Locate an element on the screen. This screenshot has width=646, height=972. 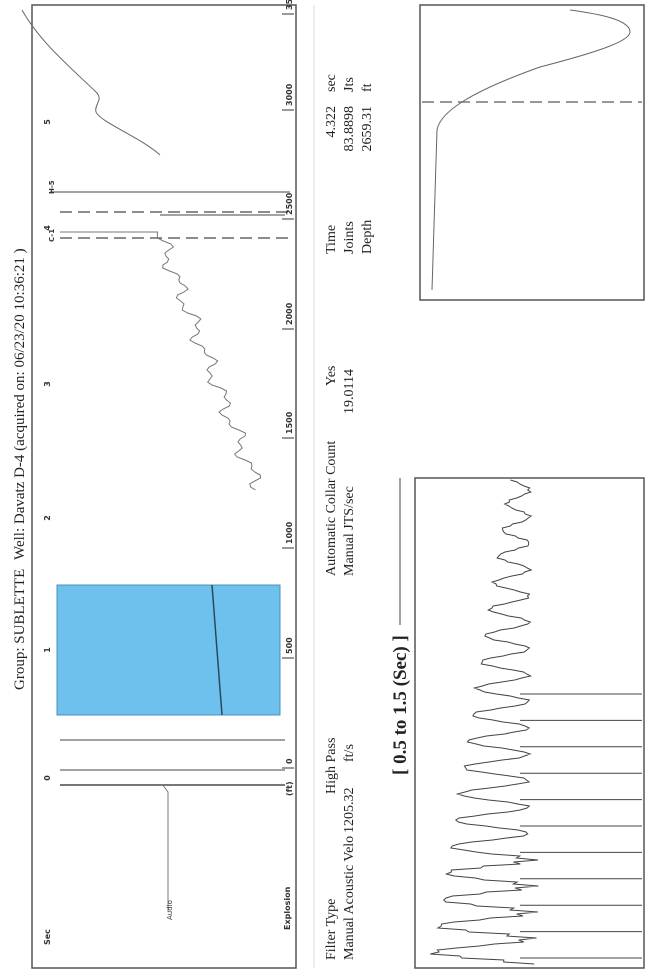
bottom-axis-label: 1500 is located at coordinates (289, 422).